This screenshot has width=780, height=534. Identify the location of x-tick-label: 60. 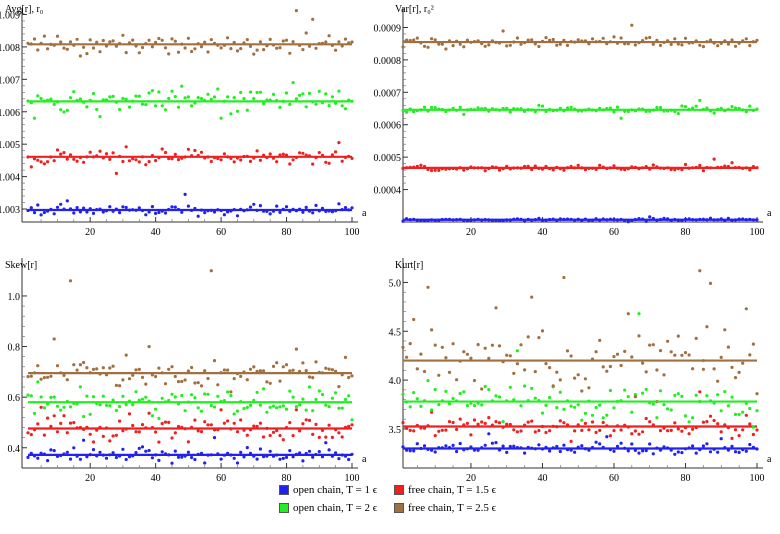
(221, 478).